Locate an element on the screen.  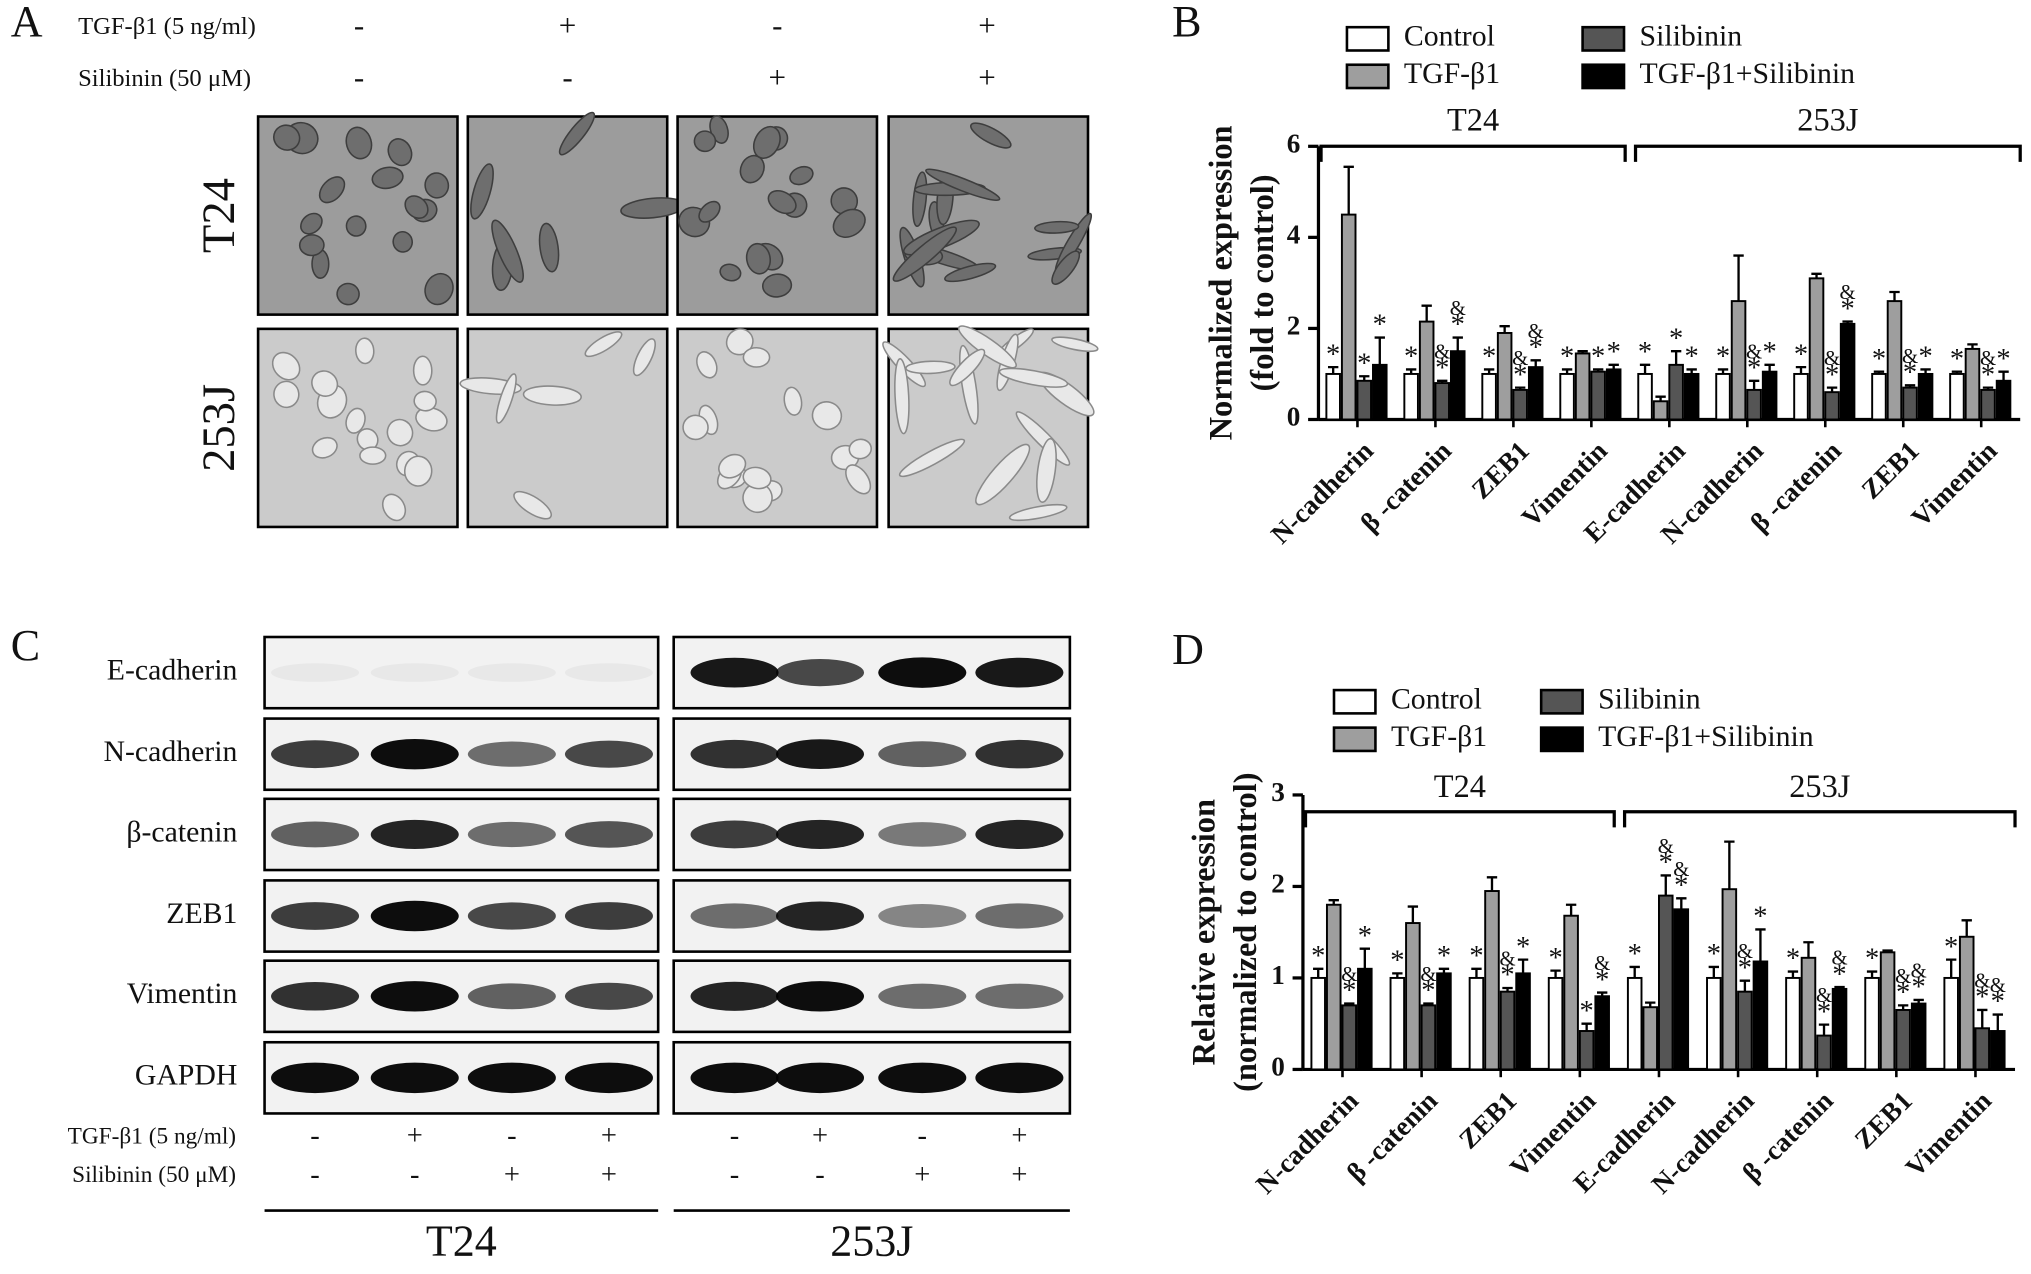
condition-label: Silibinin (50 μM) is located at coordinates (164, 78).